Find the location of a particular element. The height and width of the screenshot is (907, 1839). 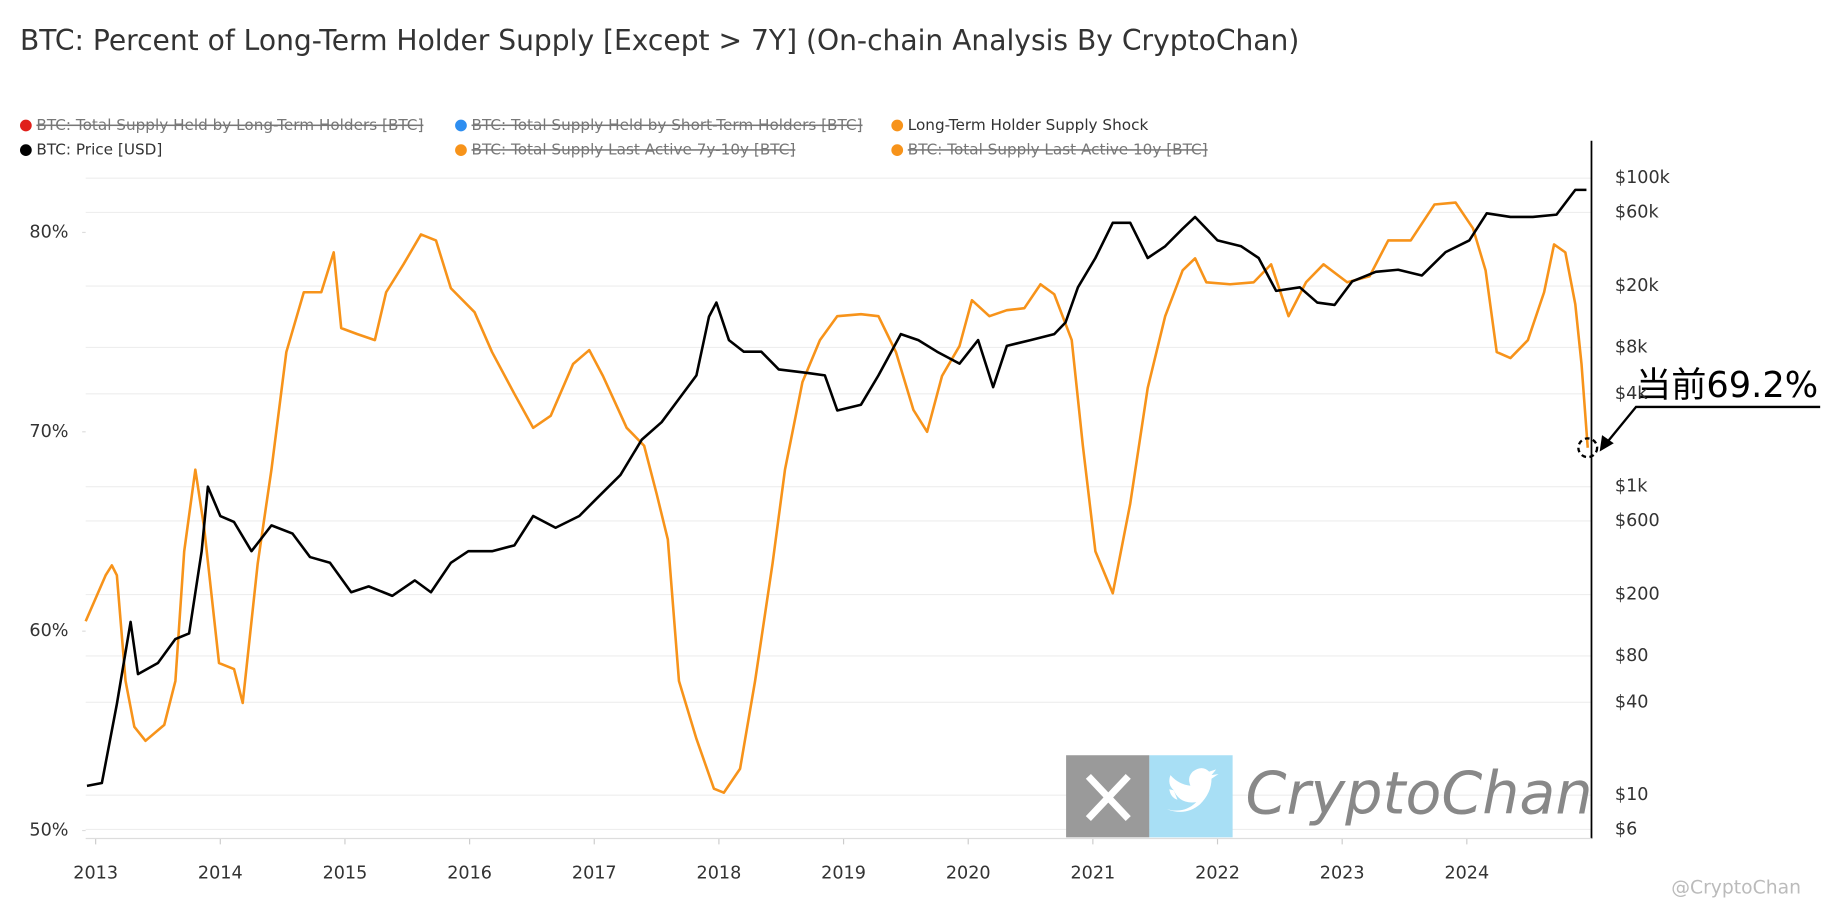

y2-tick-label: $1k is located at coordinates (1631, 487).